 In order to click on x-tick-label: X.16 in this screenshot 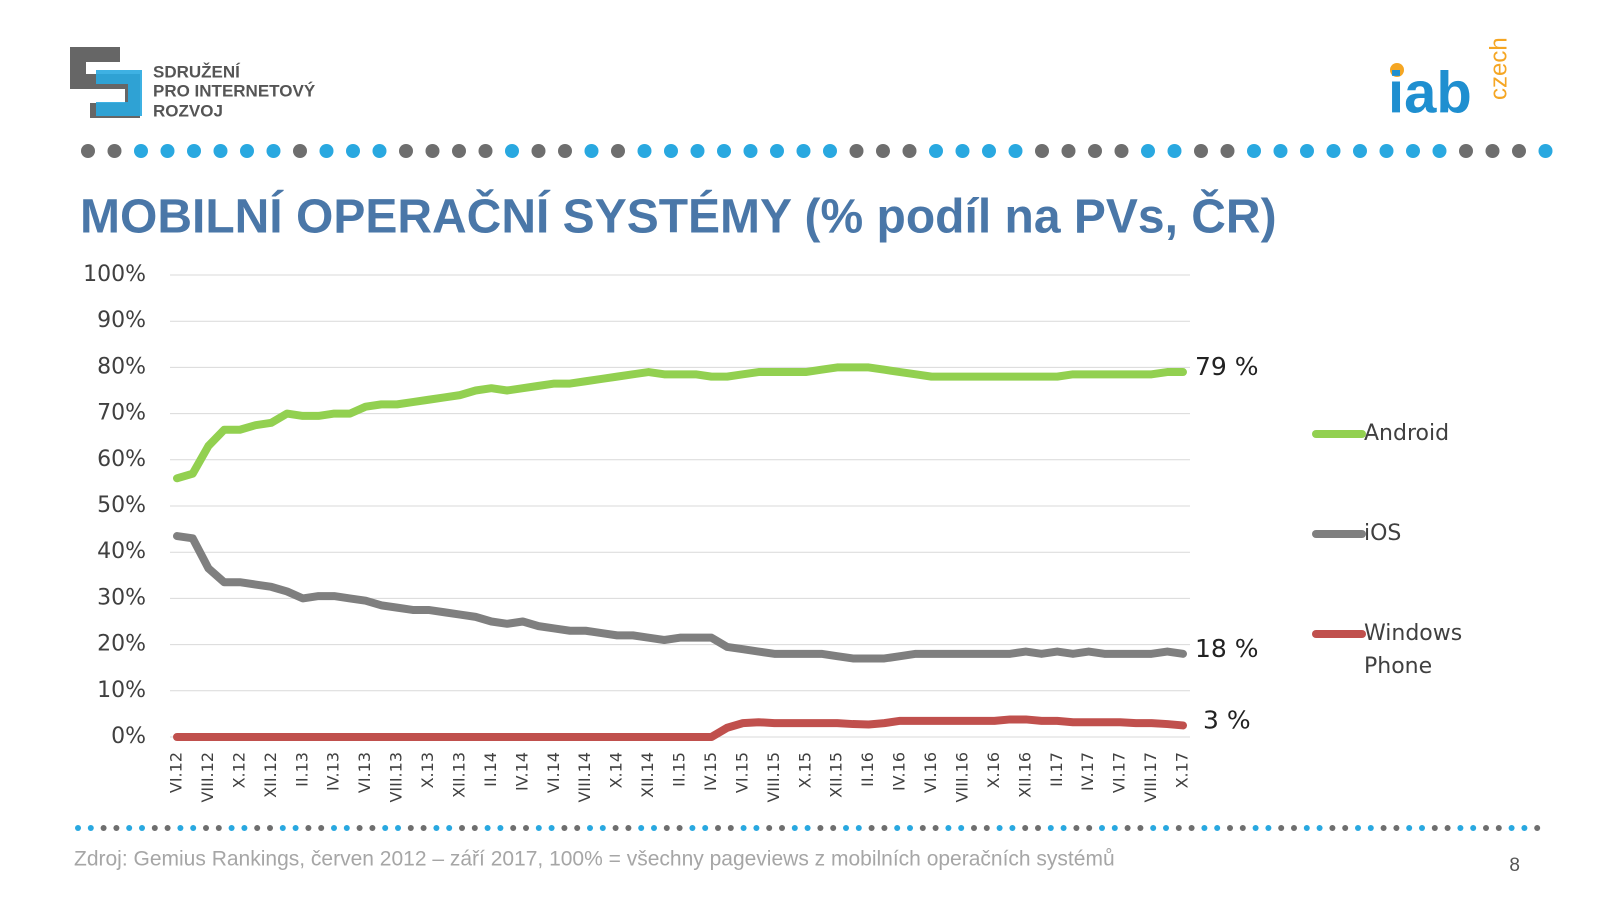, I will do `click(993, 770)`.